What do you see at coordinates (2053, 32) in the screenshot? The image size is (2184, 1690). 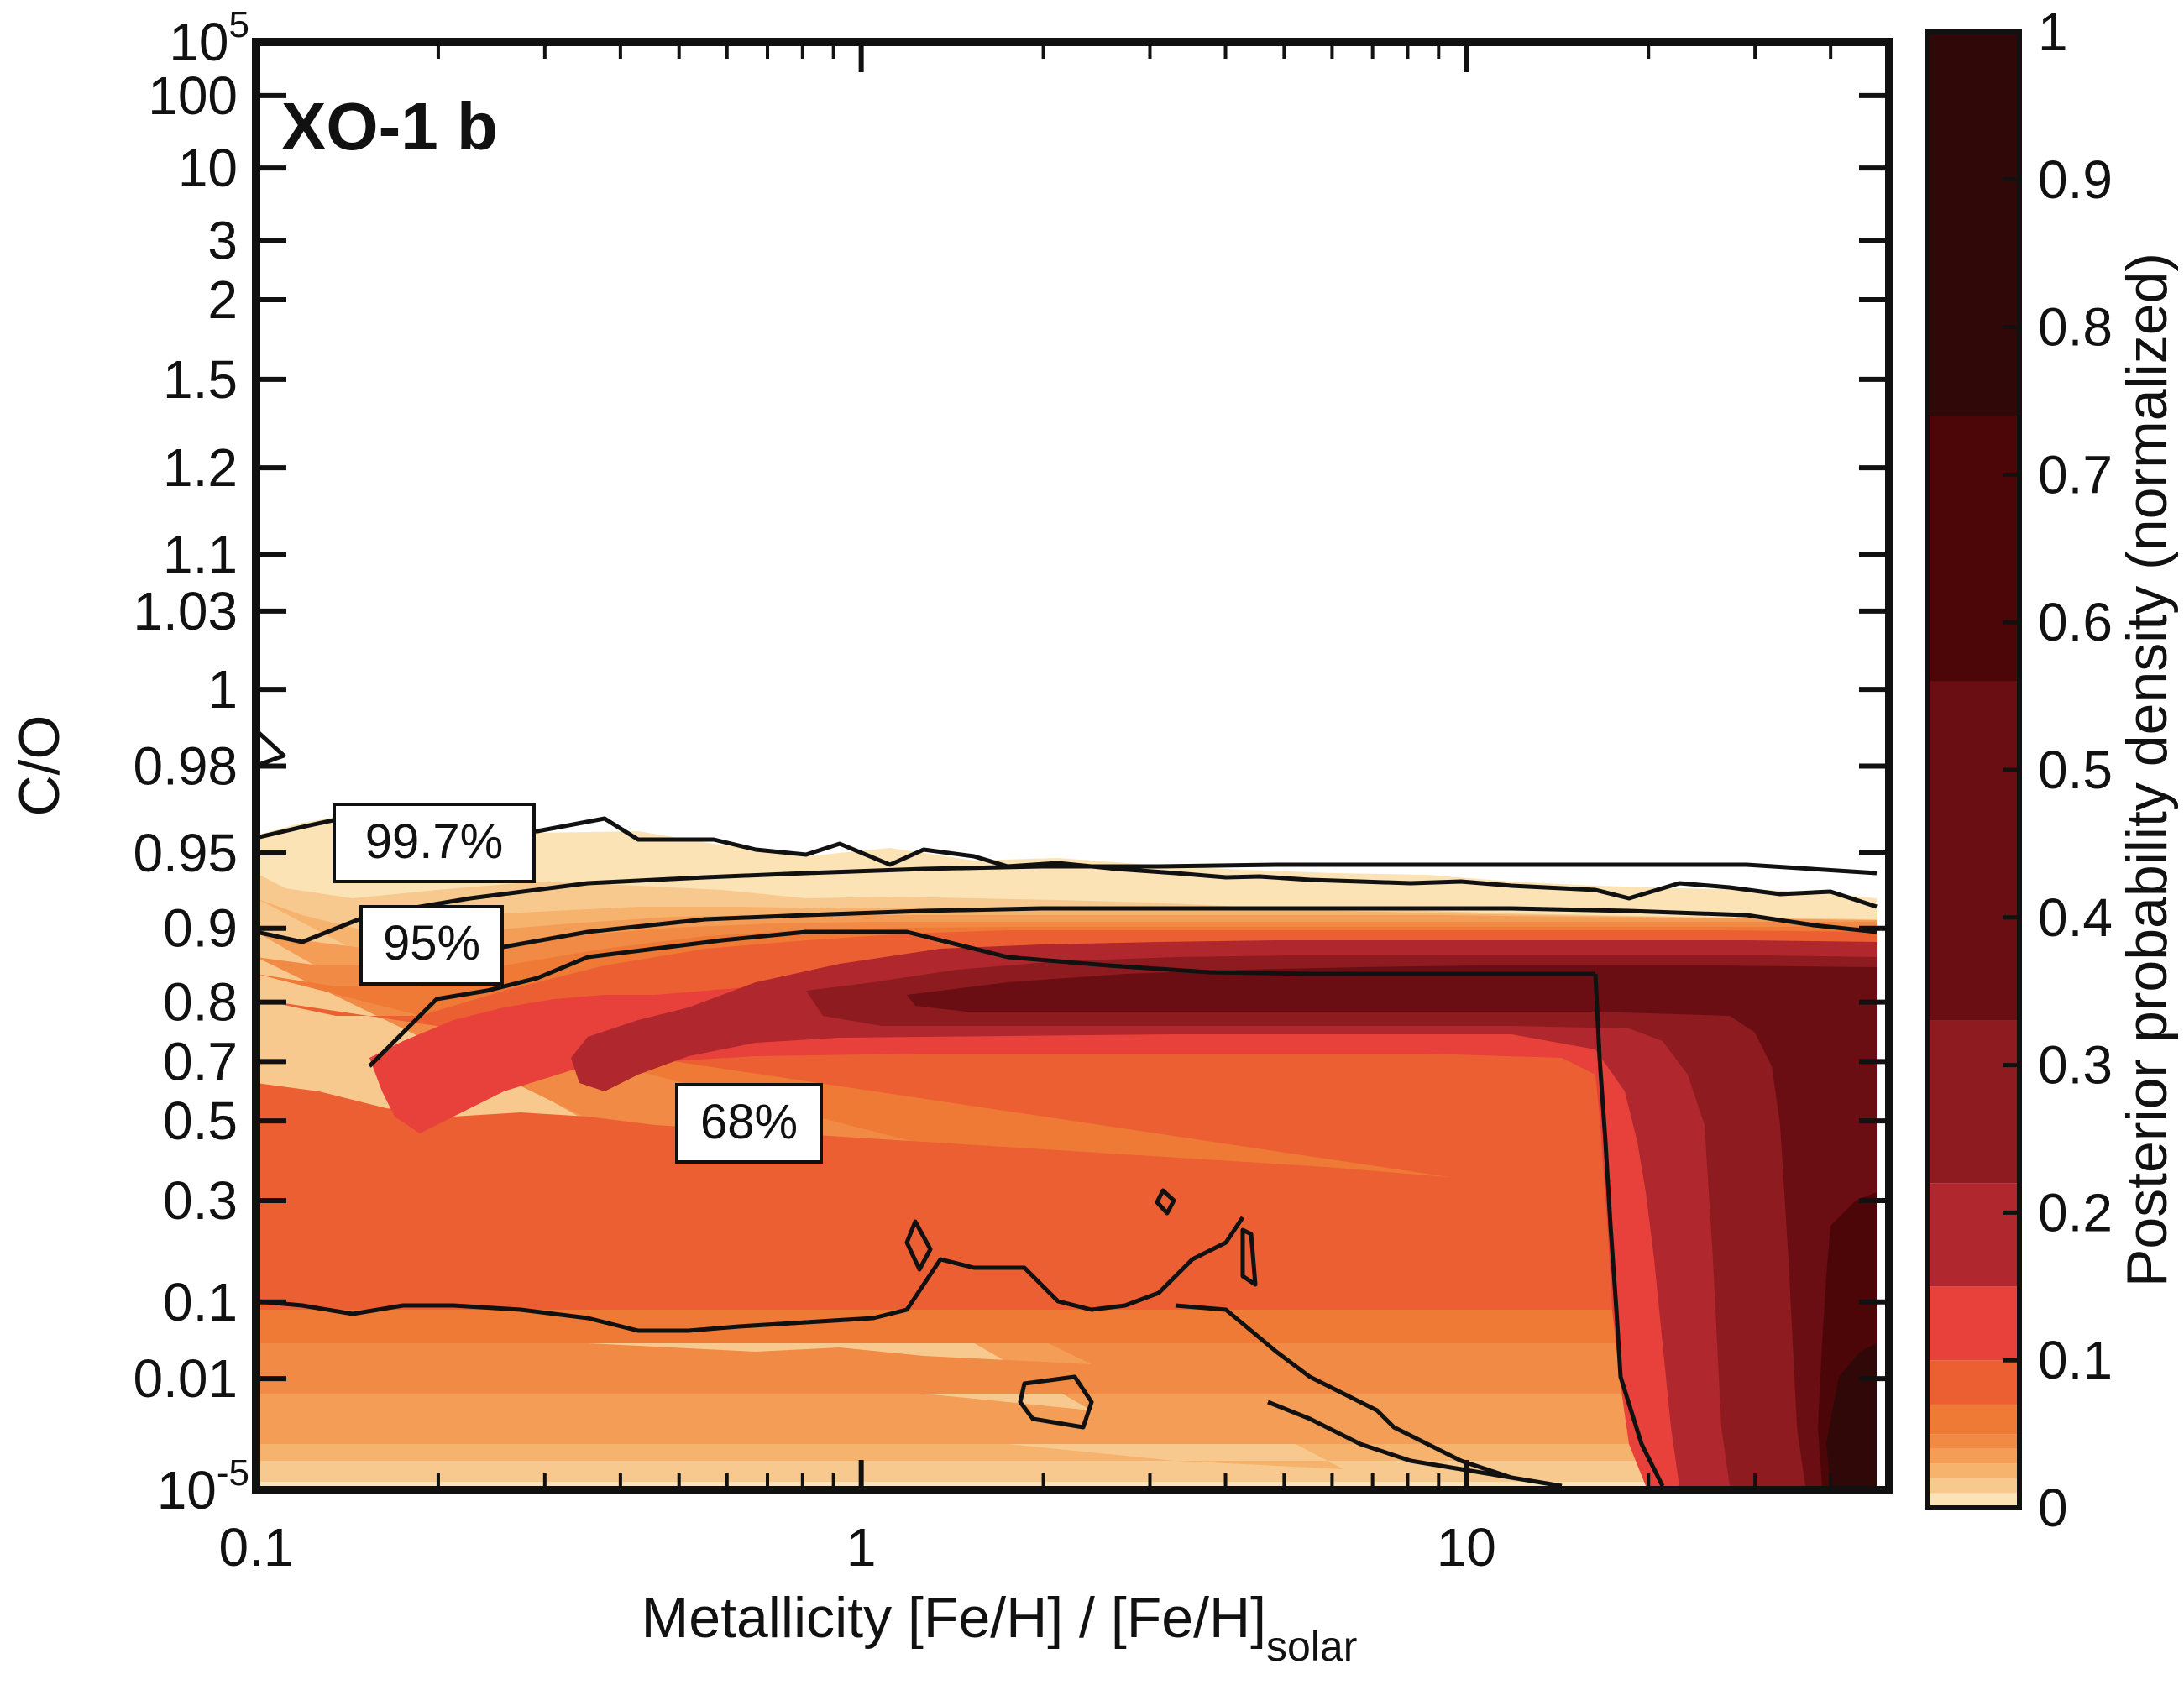 I see `colorbar-tick-label-10: 1` at bounding box center [2053, 32].